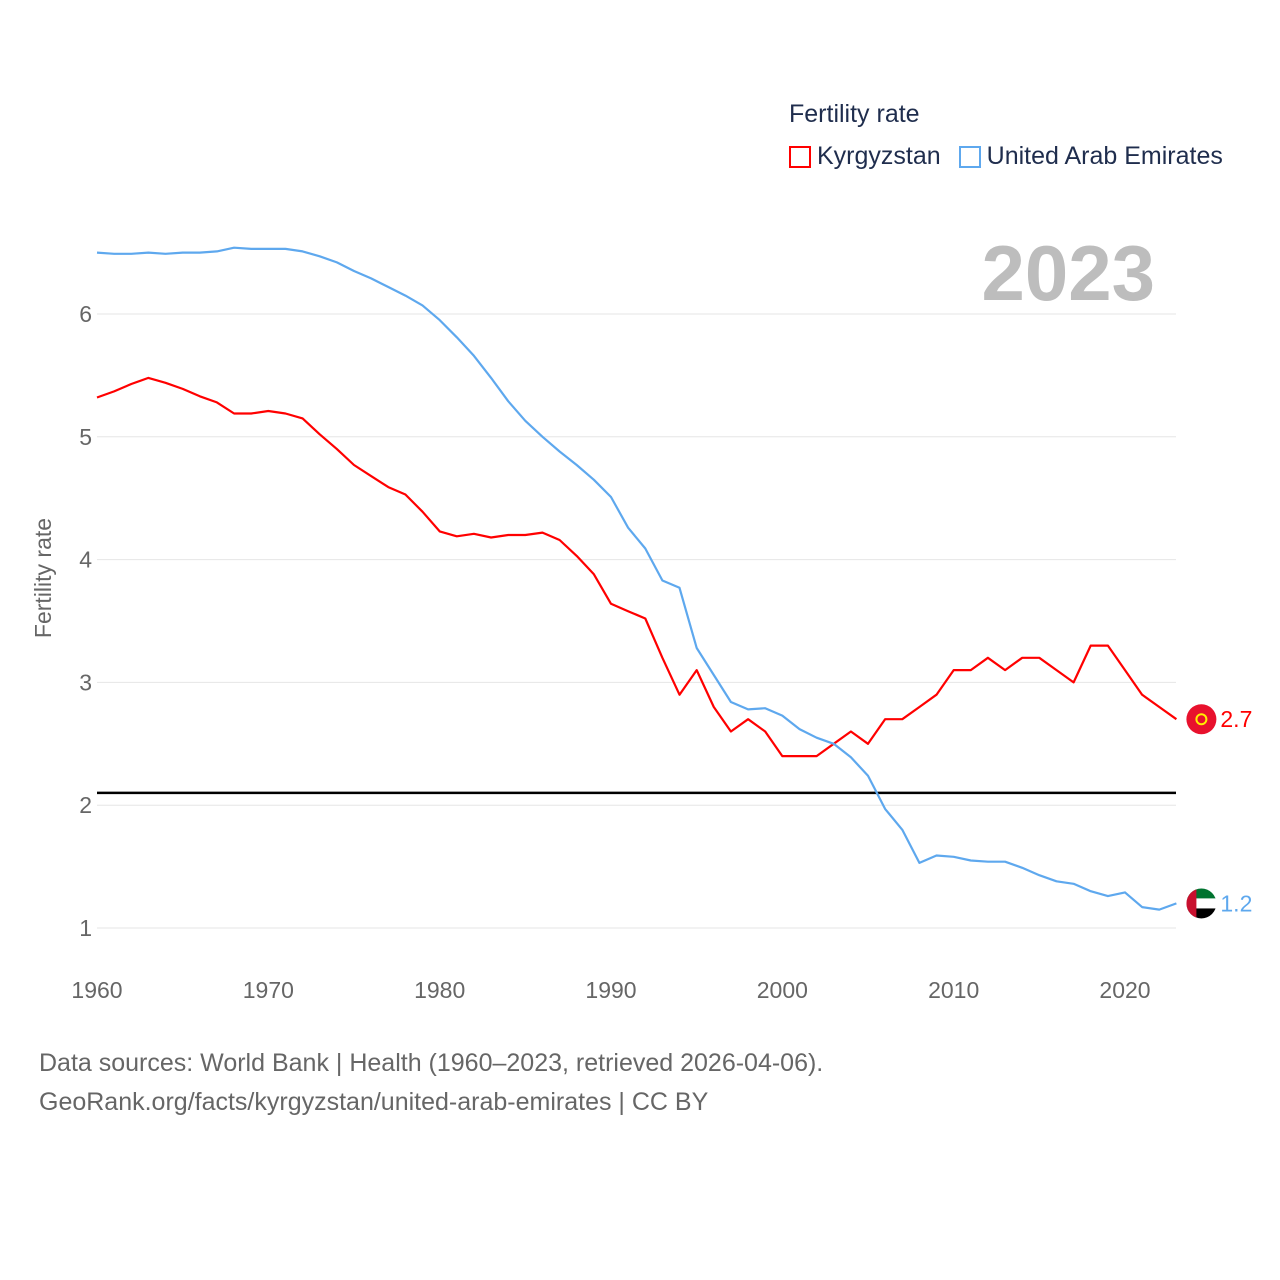 The width and height of the screenshot is (1280, 1280). I want to click on y-tick-label: 2, so click(85, 805).